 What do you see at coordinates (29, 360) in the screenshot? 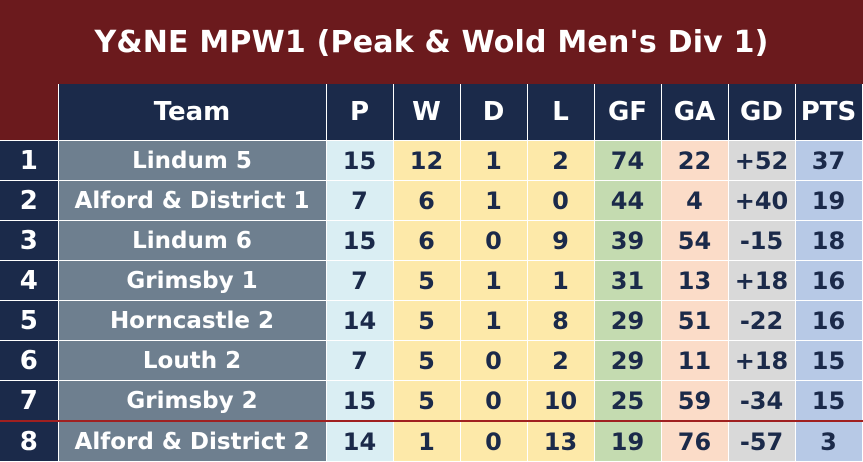
I see `rank-cell: 6` at bounding box center [29, 360].